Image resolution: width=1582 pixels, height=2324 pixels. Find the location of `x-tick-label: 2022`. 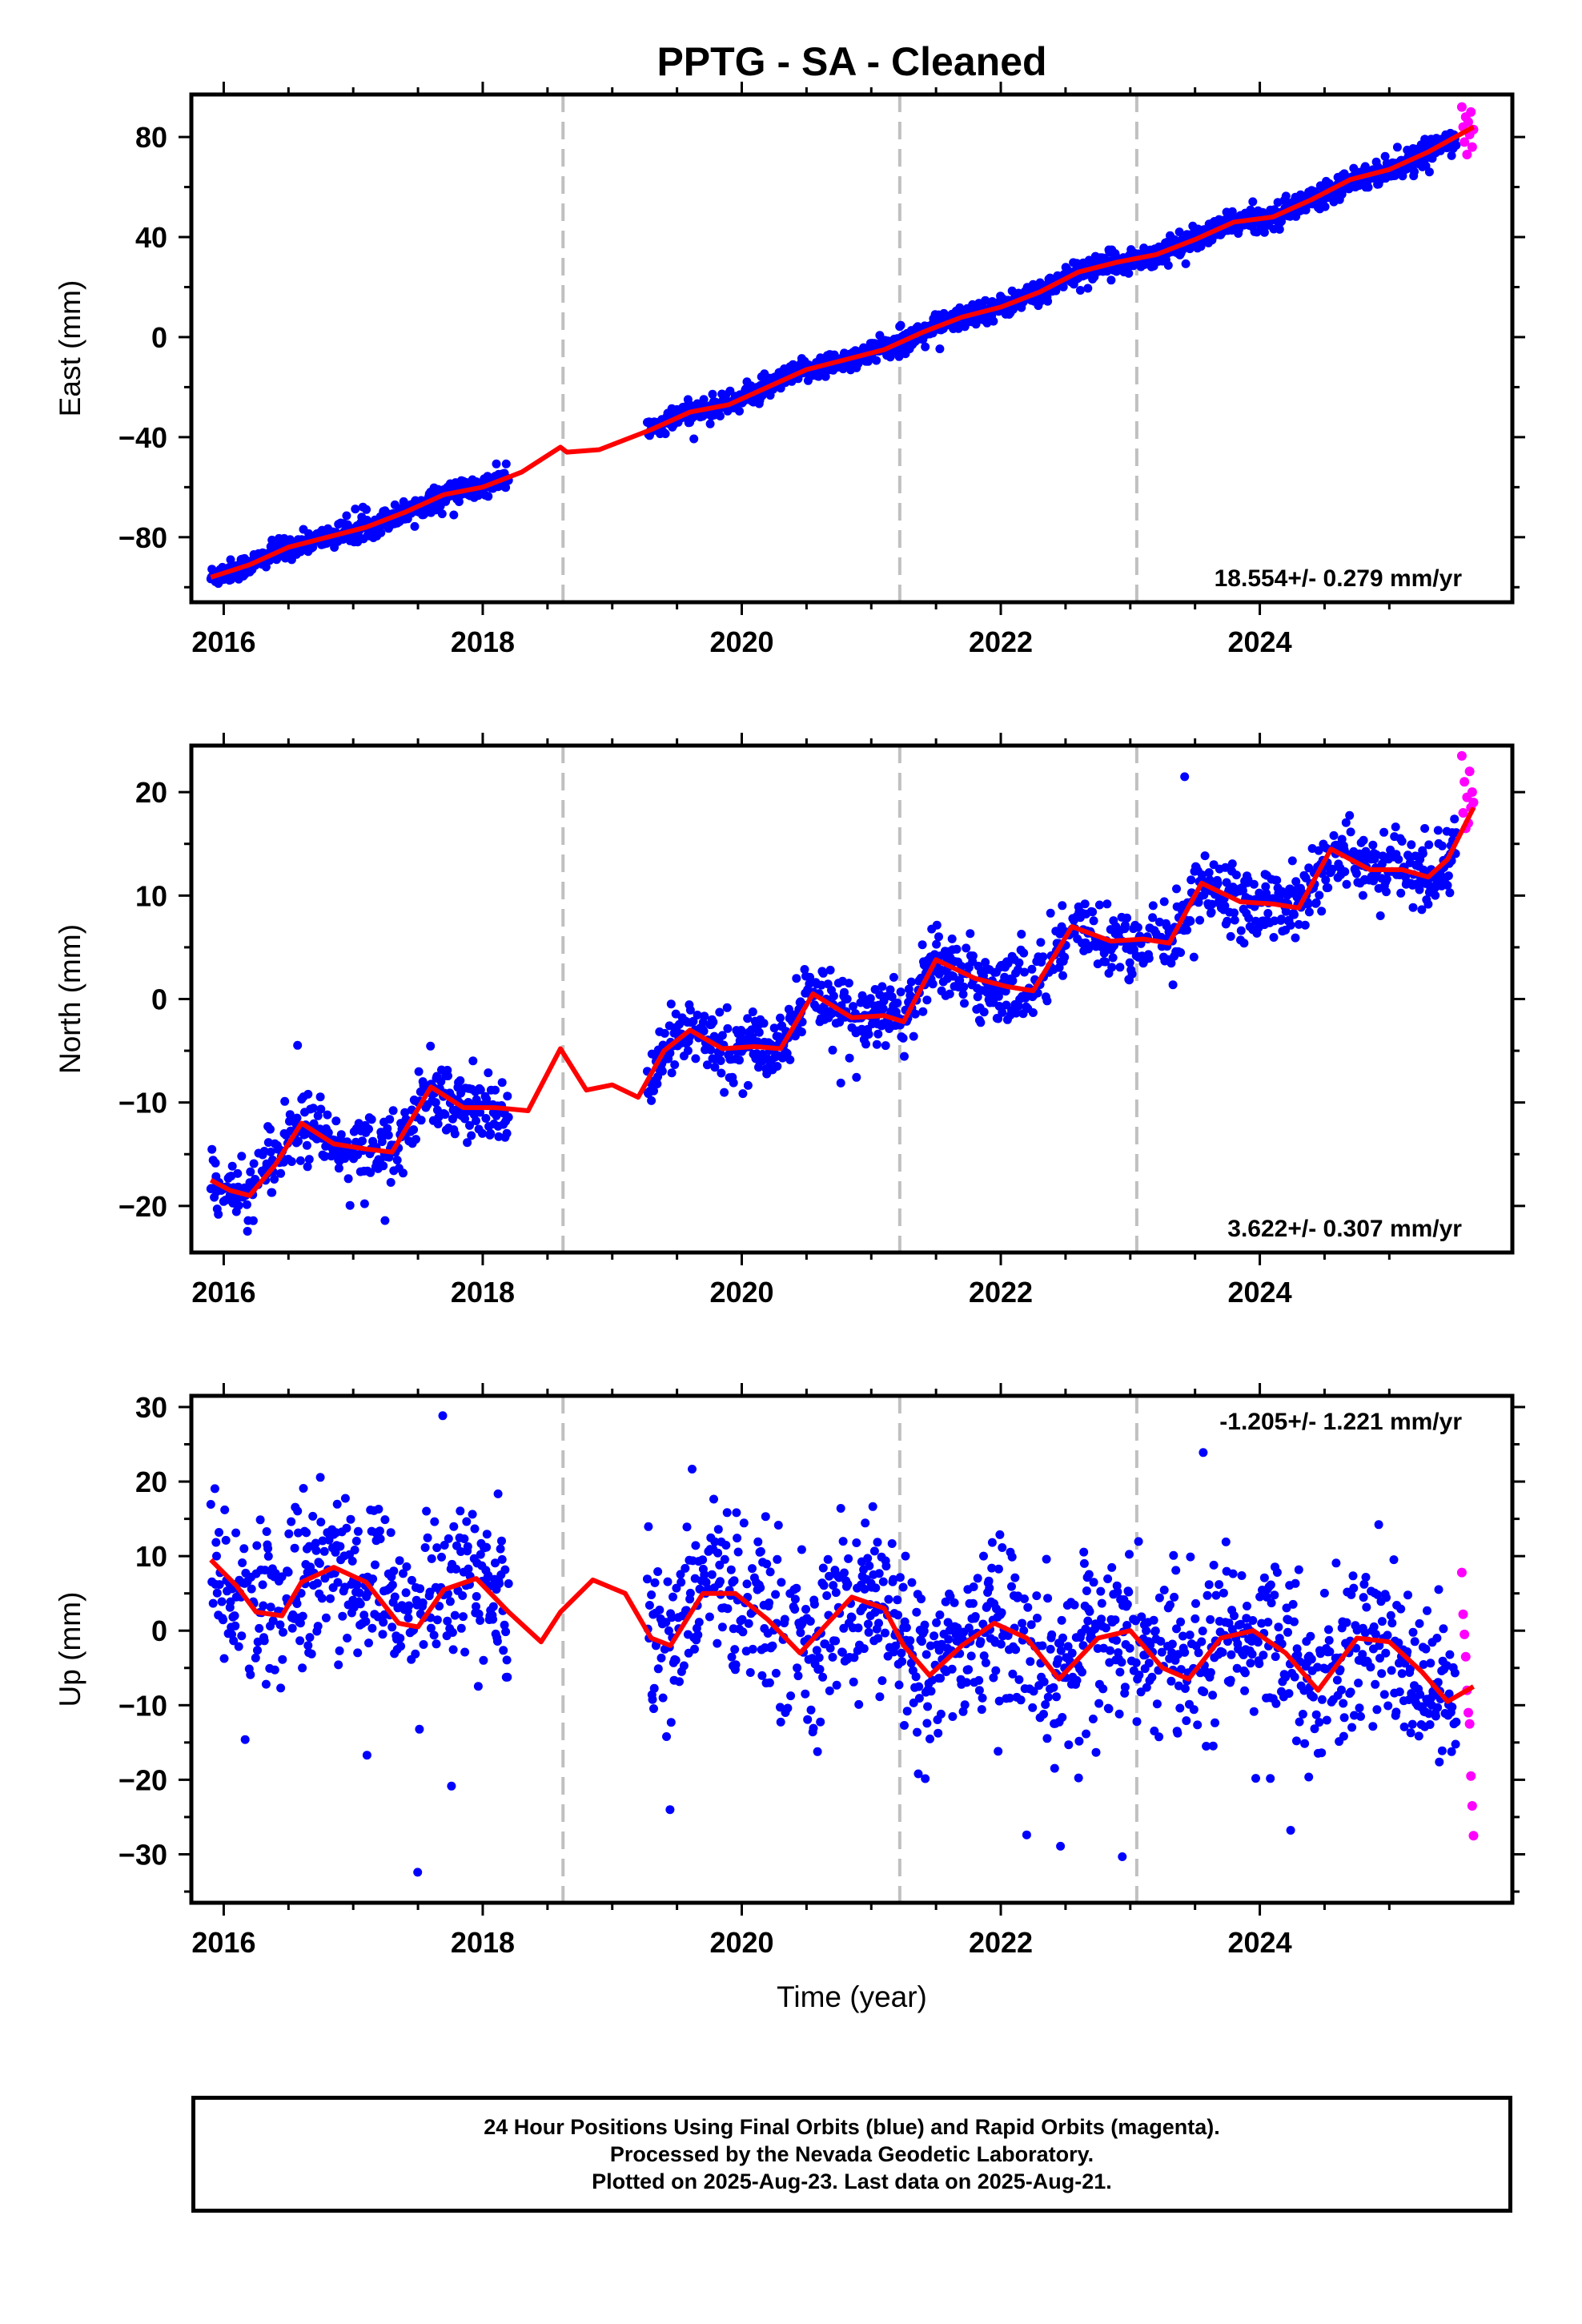

x-tick-label: 2022 is located at coordinates (1001, 1942).